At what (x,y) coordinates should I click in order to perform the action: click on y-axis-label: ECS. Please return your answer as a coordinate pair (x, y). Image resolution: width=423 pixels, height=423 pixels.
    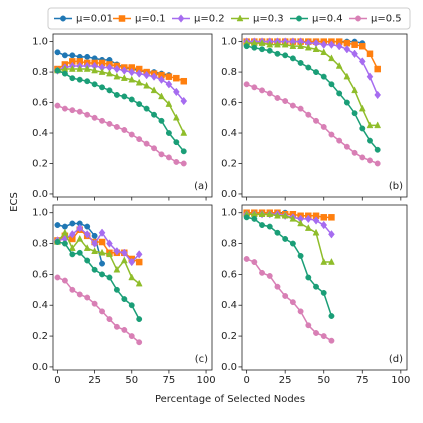
    Looking at the image, I should click on (14, 202).